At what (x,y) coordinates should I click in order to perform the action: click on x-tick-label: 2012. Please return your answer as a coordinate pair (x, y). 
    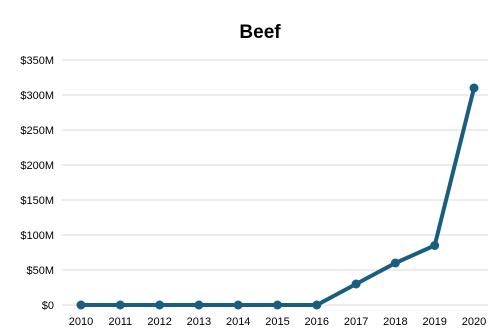
    Looking at the image, I should click on (159, 322).